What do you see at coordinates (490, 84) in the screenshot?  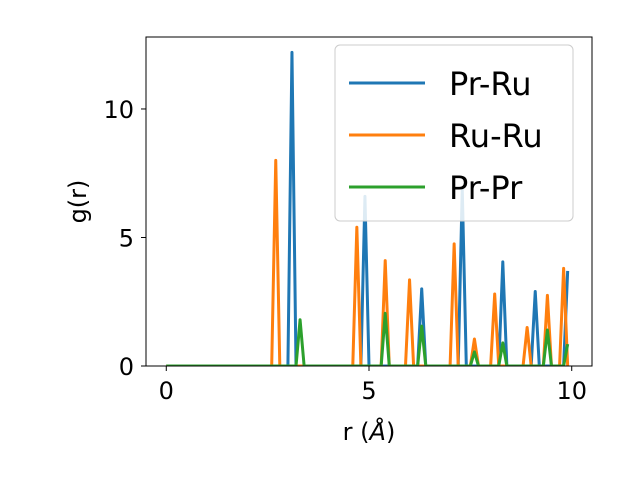 I see `legend-label-pr-ru: Pr-Ru` at bounding box center [490, 84].